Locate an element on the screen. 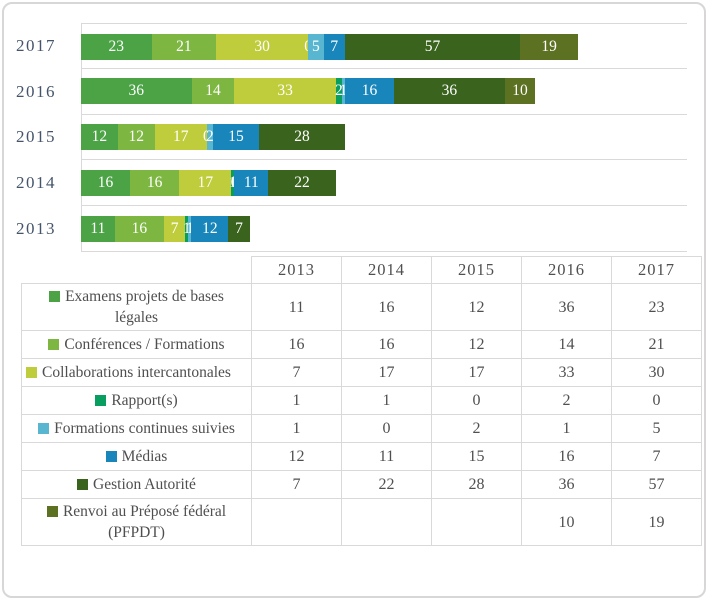 The width and height of the screenshot is (712, 604). stacked-bar: 11 16 7 1 1 12 7 is located at coordinates (165, 228).